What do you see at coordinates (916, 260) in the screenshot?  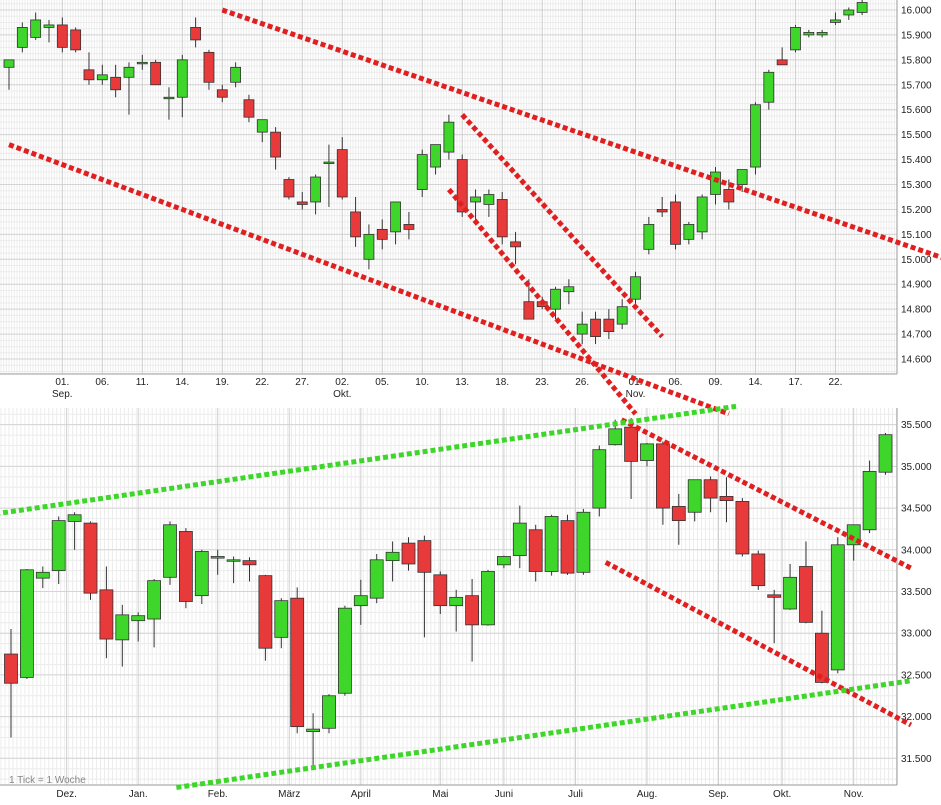 I see `y-tick-label: 15.000` at bounding box center [916, 260].